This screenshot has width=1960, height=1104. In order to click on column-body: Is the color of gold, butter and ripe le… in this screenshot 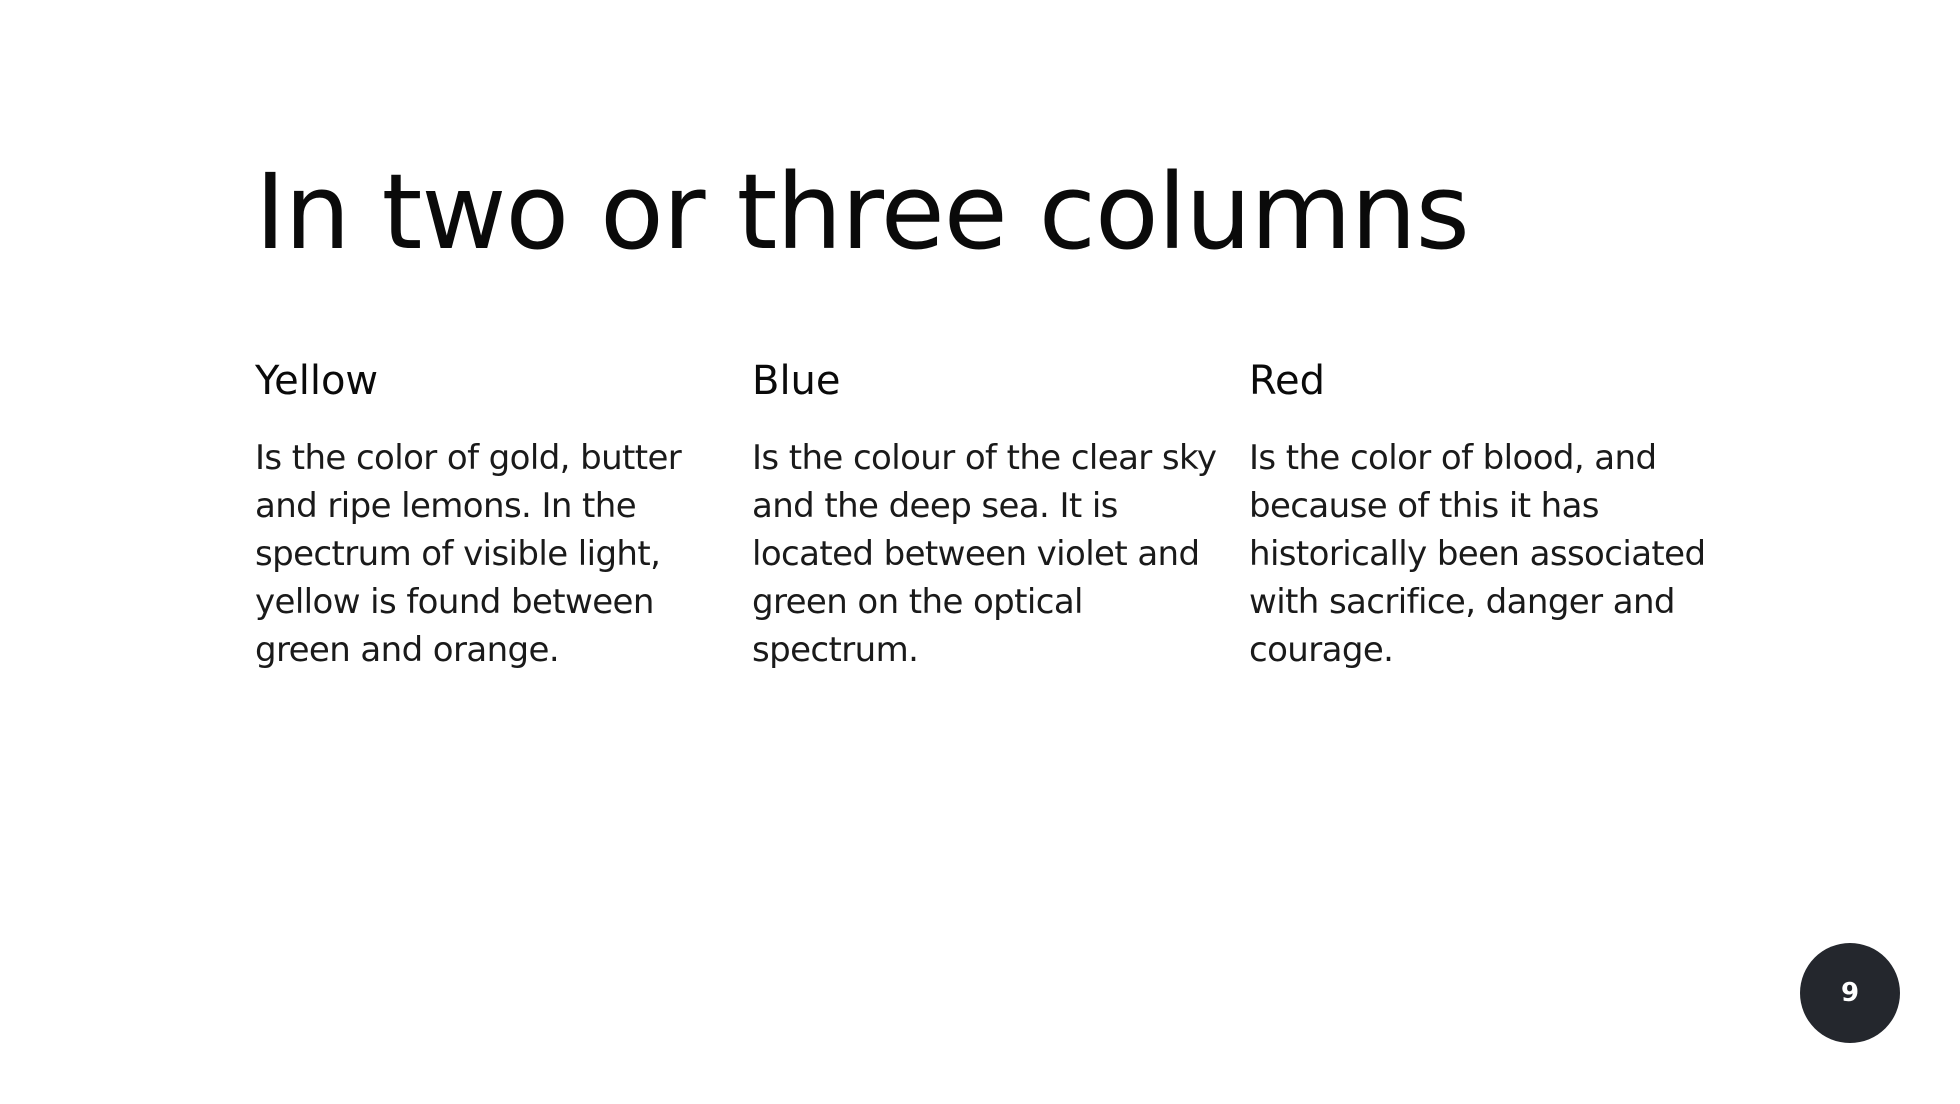, I will do `click(468, 554)`.